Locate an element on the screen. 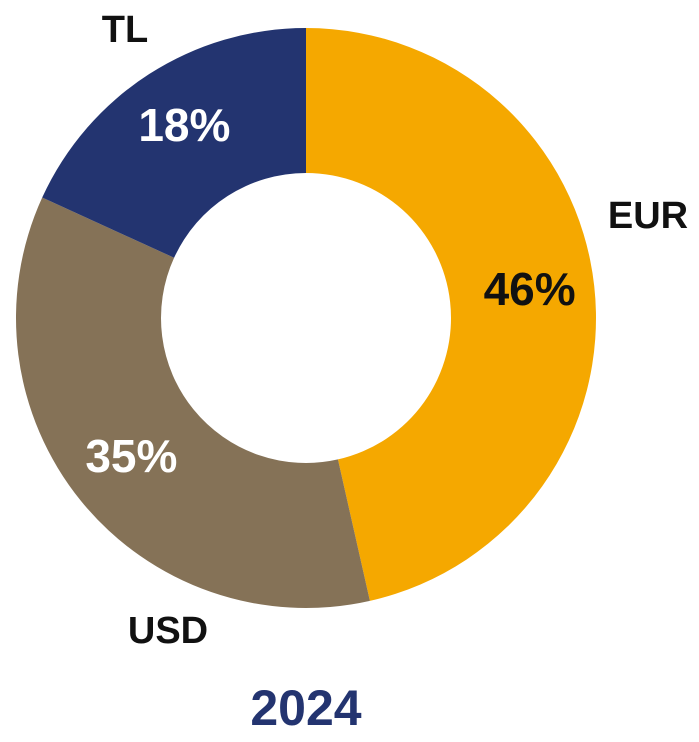 The width and height of the screenshot is (699, 742). slice is located at coordinates (174, 143).